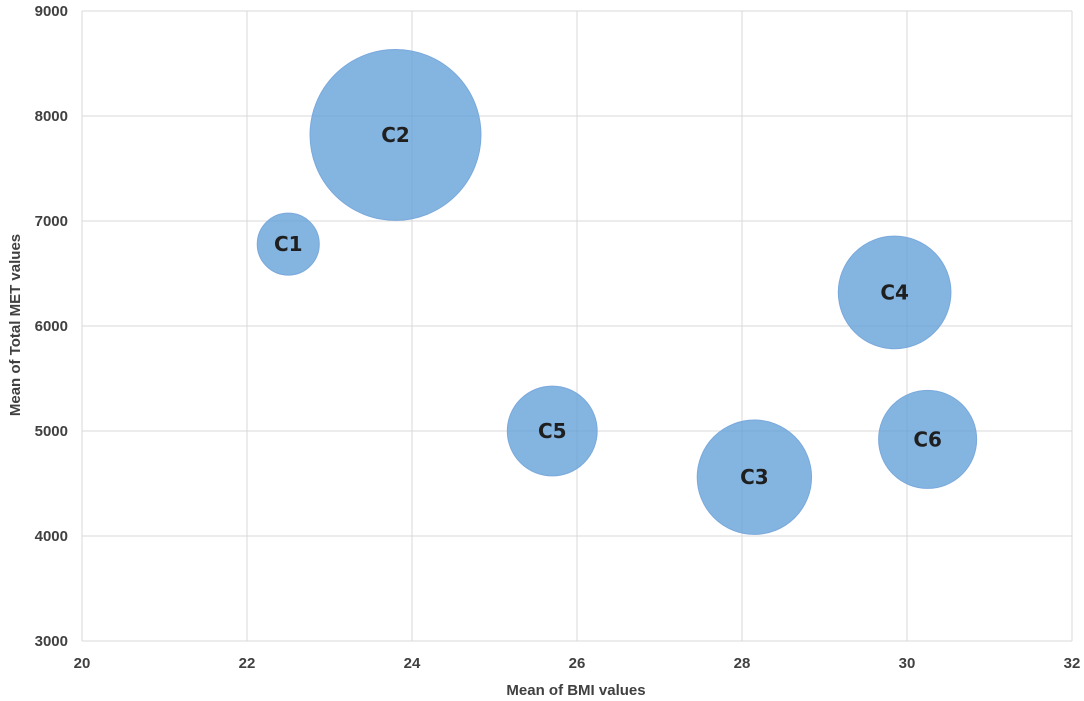 The image size is (1084, 701). I want to click on y-tick-label: 8000, so click(51, 116).